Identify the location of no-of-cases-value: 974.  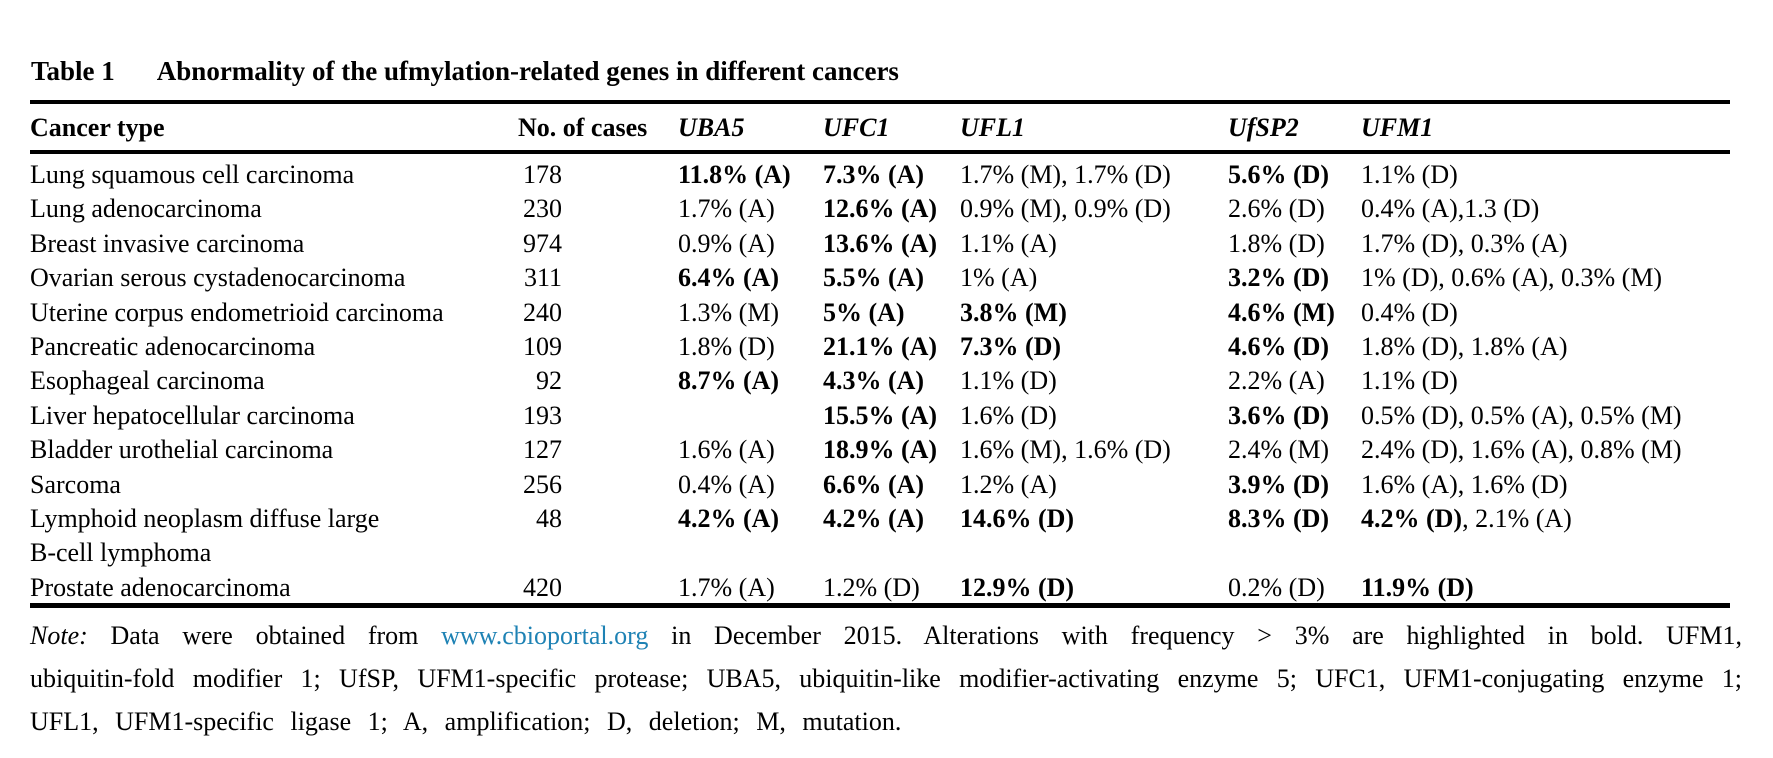
(542, 243).